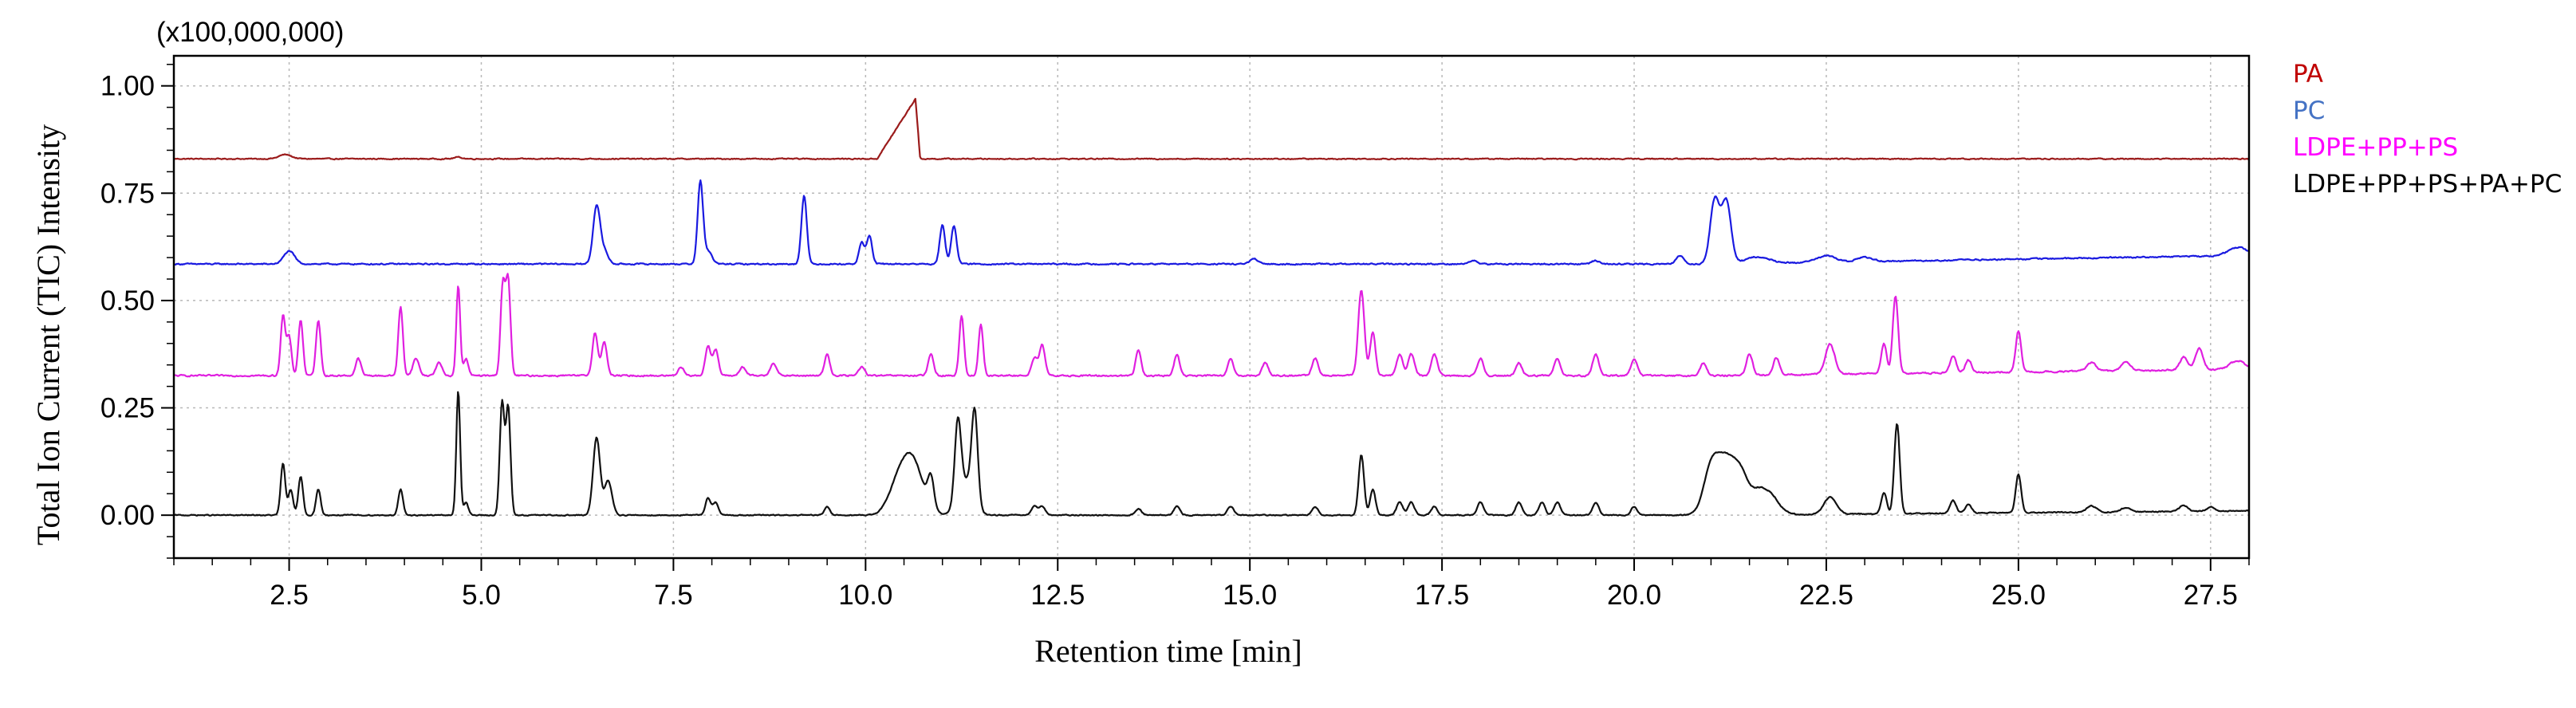  Describe the element at coordinates (1634, 595) in the screenshot. I see `x-tick-label: 20.0` at that location.